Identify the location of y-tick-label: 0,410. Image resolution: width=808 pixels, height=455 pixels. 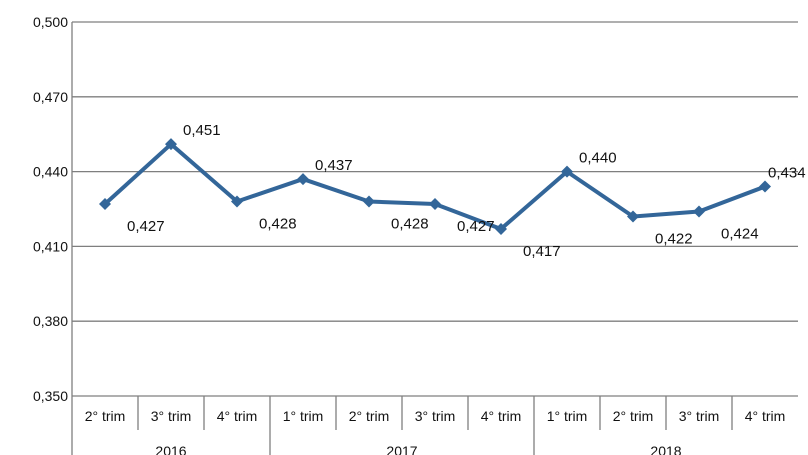
(50, 246).